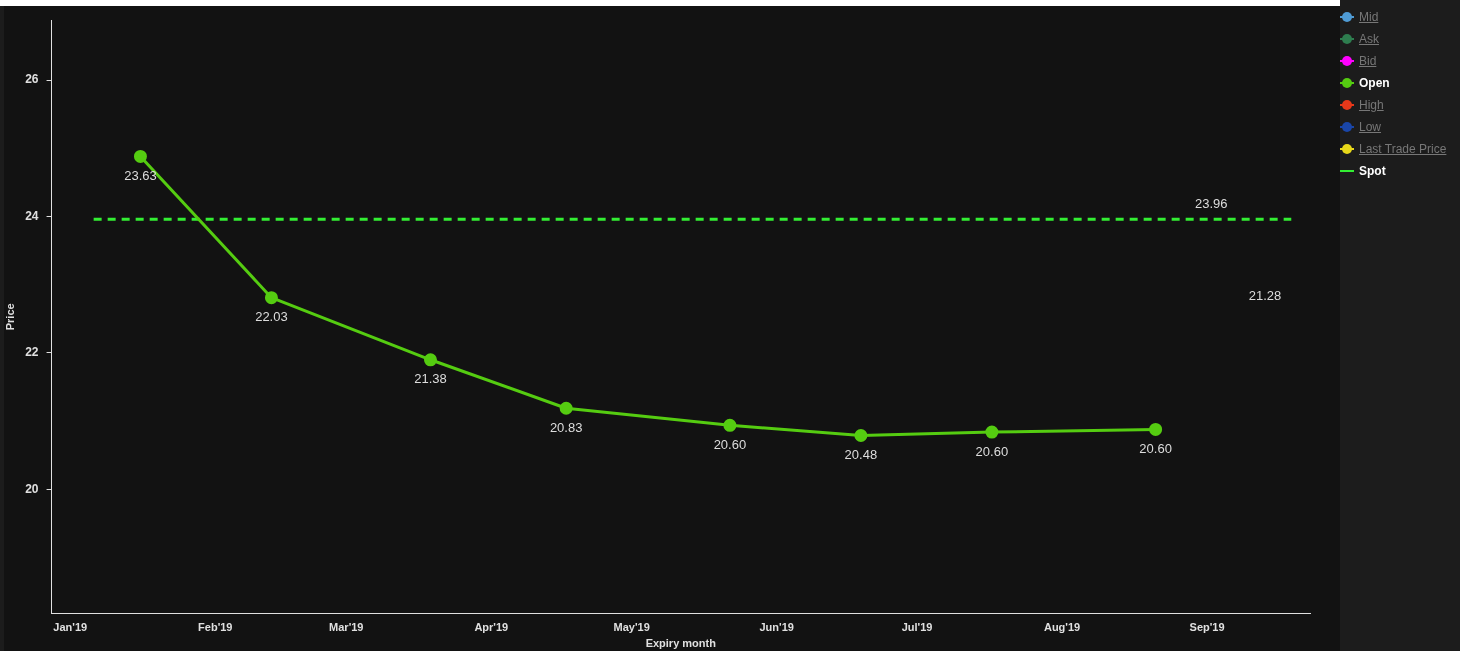 This screenshot has width=1460, height=651. I want to click on legend-label: Ask, so click(1369, 39).